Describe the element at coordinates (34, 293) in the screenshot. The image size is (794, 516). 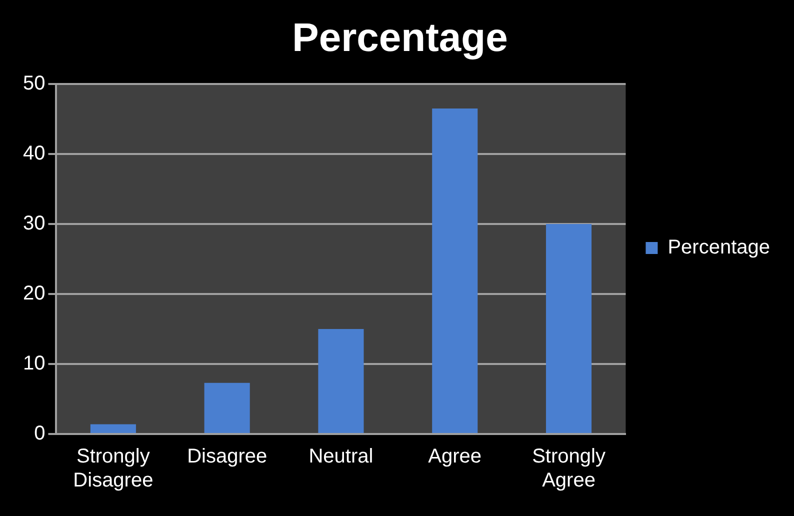
I see `y-tick-label: 20` at that location.